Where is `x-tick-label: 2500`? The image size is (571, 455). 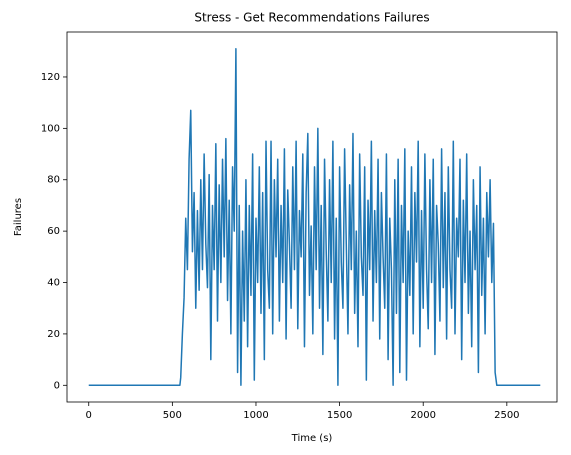 x-tick-label: 2500 is located at coordinates (506, 415).